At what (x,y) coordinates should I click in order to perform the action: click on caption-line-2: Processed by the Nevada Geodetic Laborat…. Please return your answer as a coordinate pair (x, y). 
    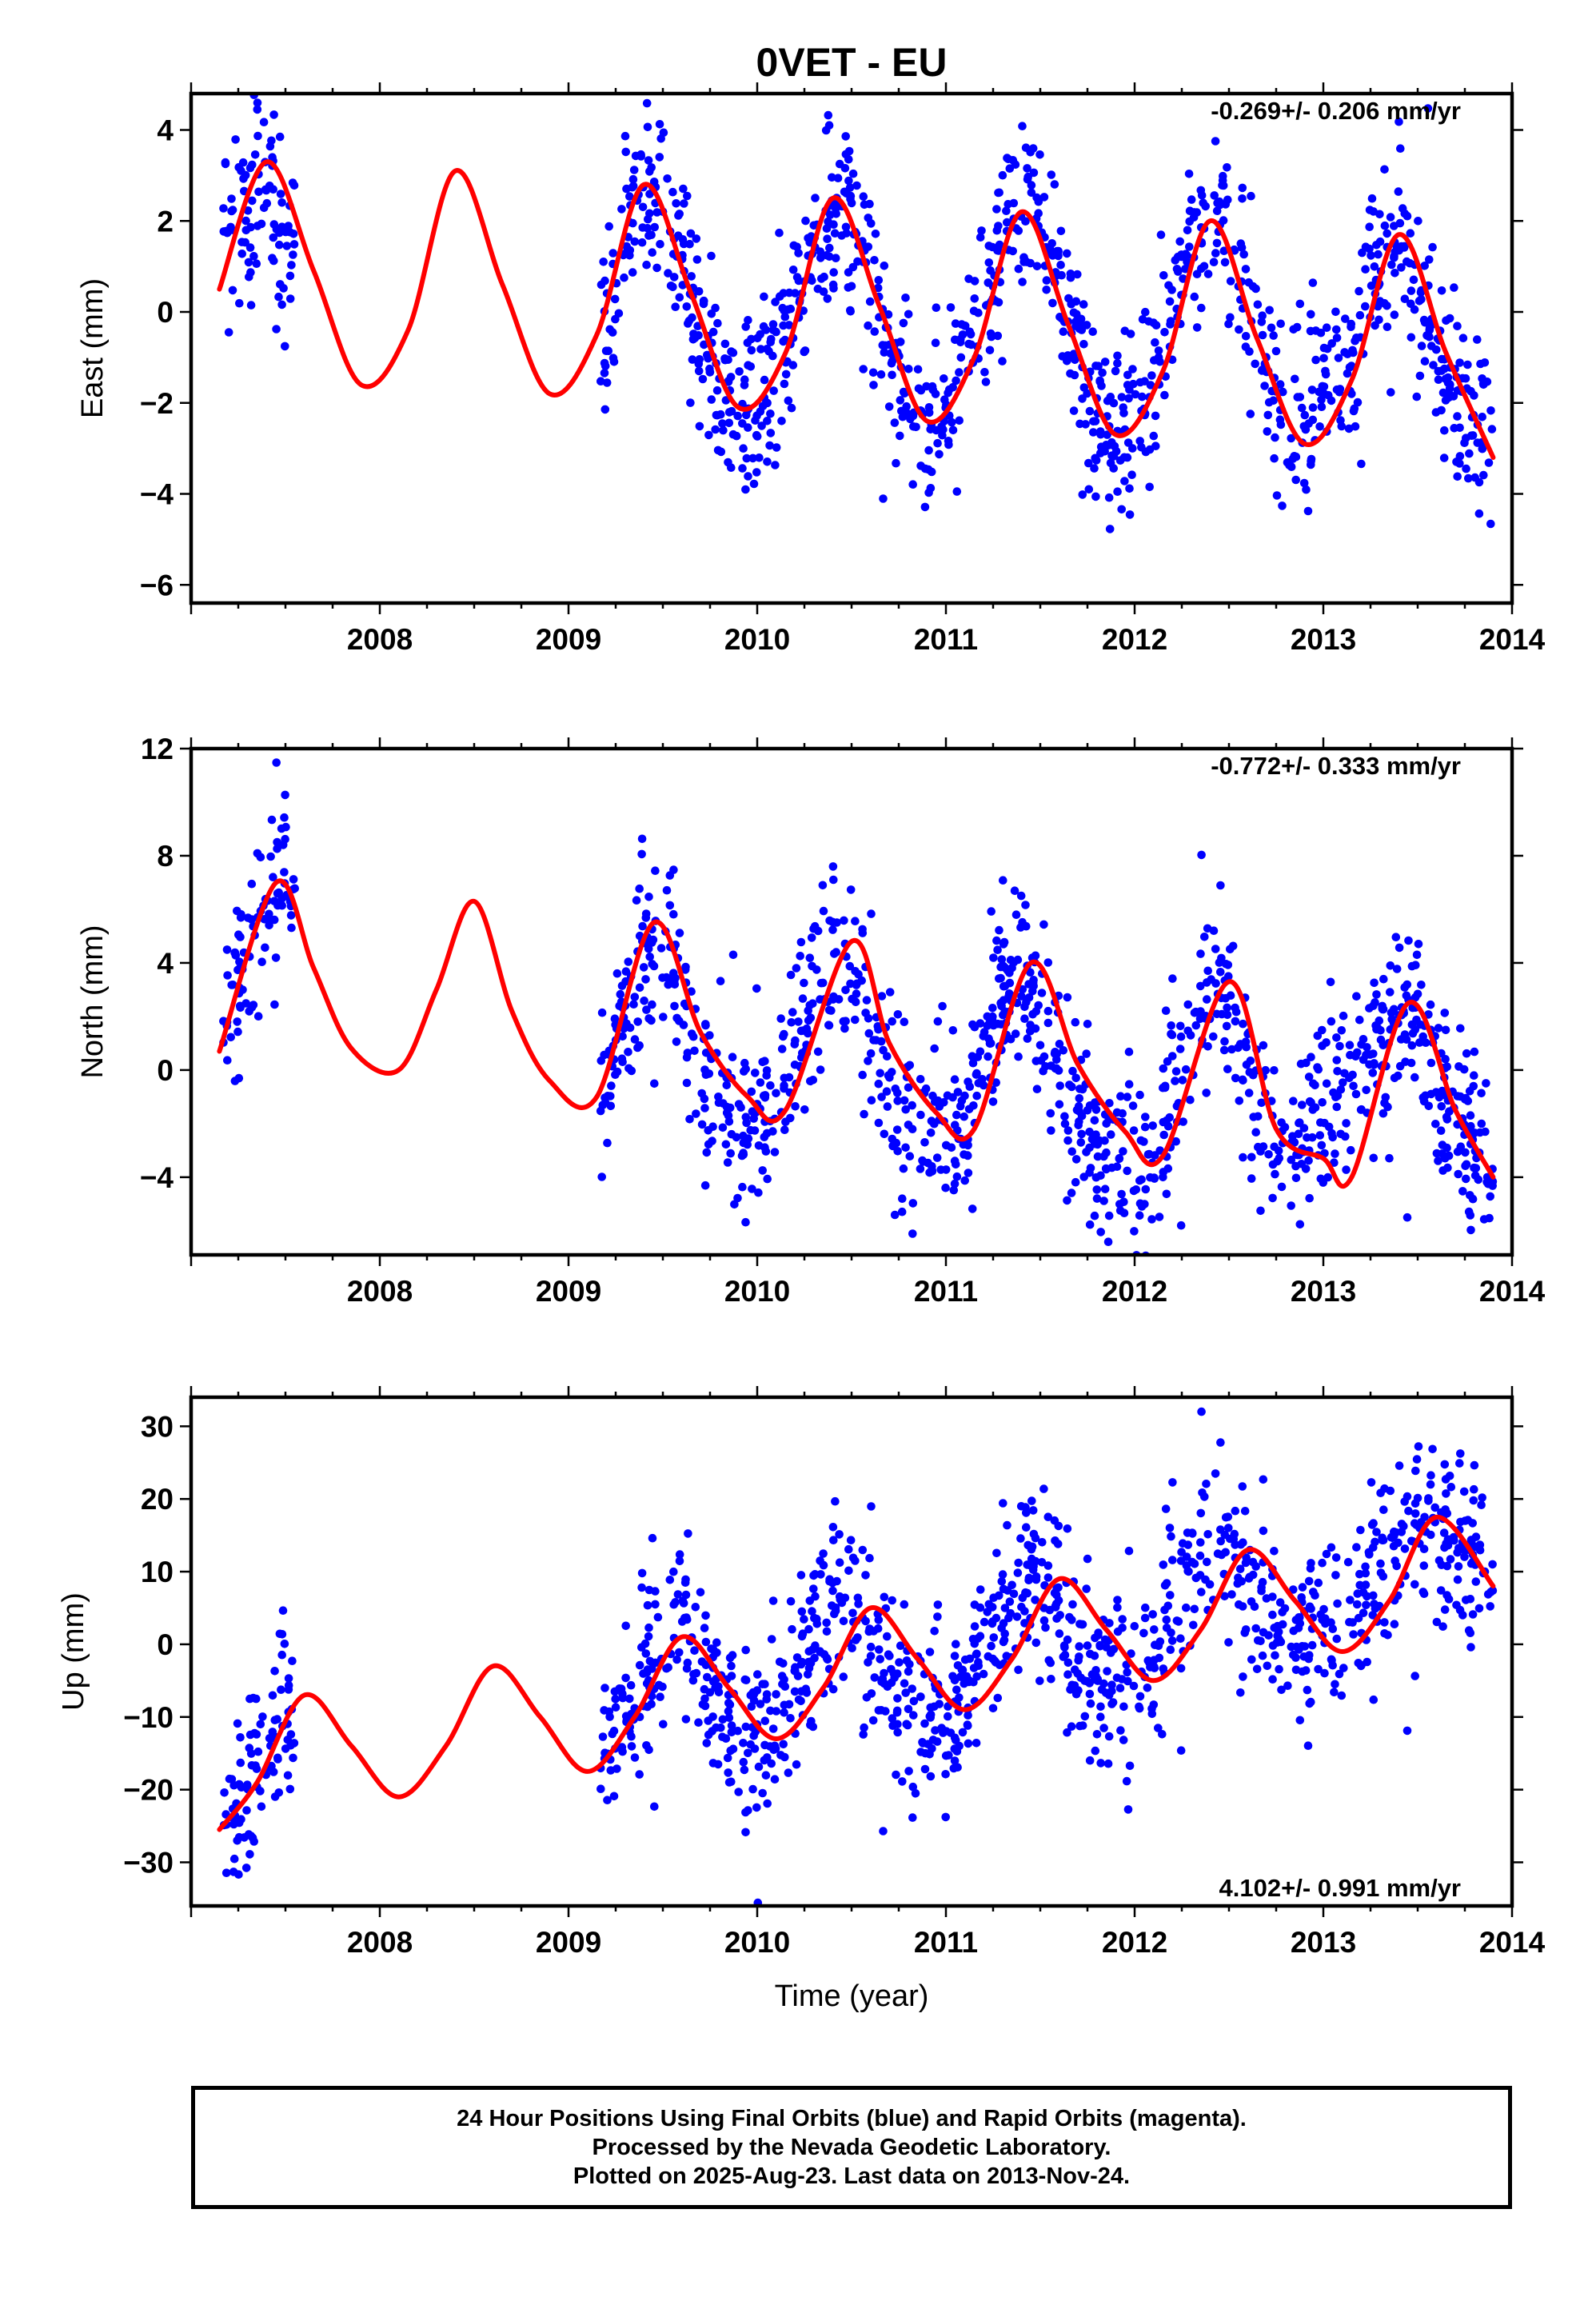
    Looking at the image, I should click on (851, 2147).